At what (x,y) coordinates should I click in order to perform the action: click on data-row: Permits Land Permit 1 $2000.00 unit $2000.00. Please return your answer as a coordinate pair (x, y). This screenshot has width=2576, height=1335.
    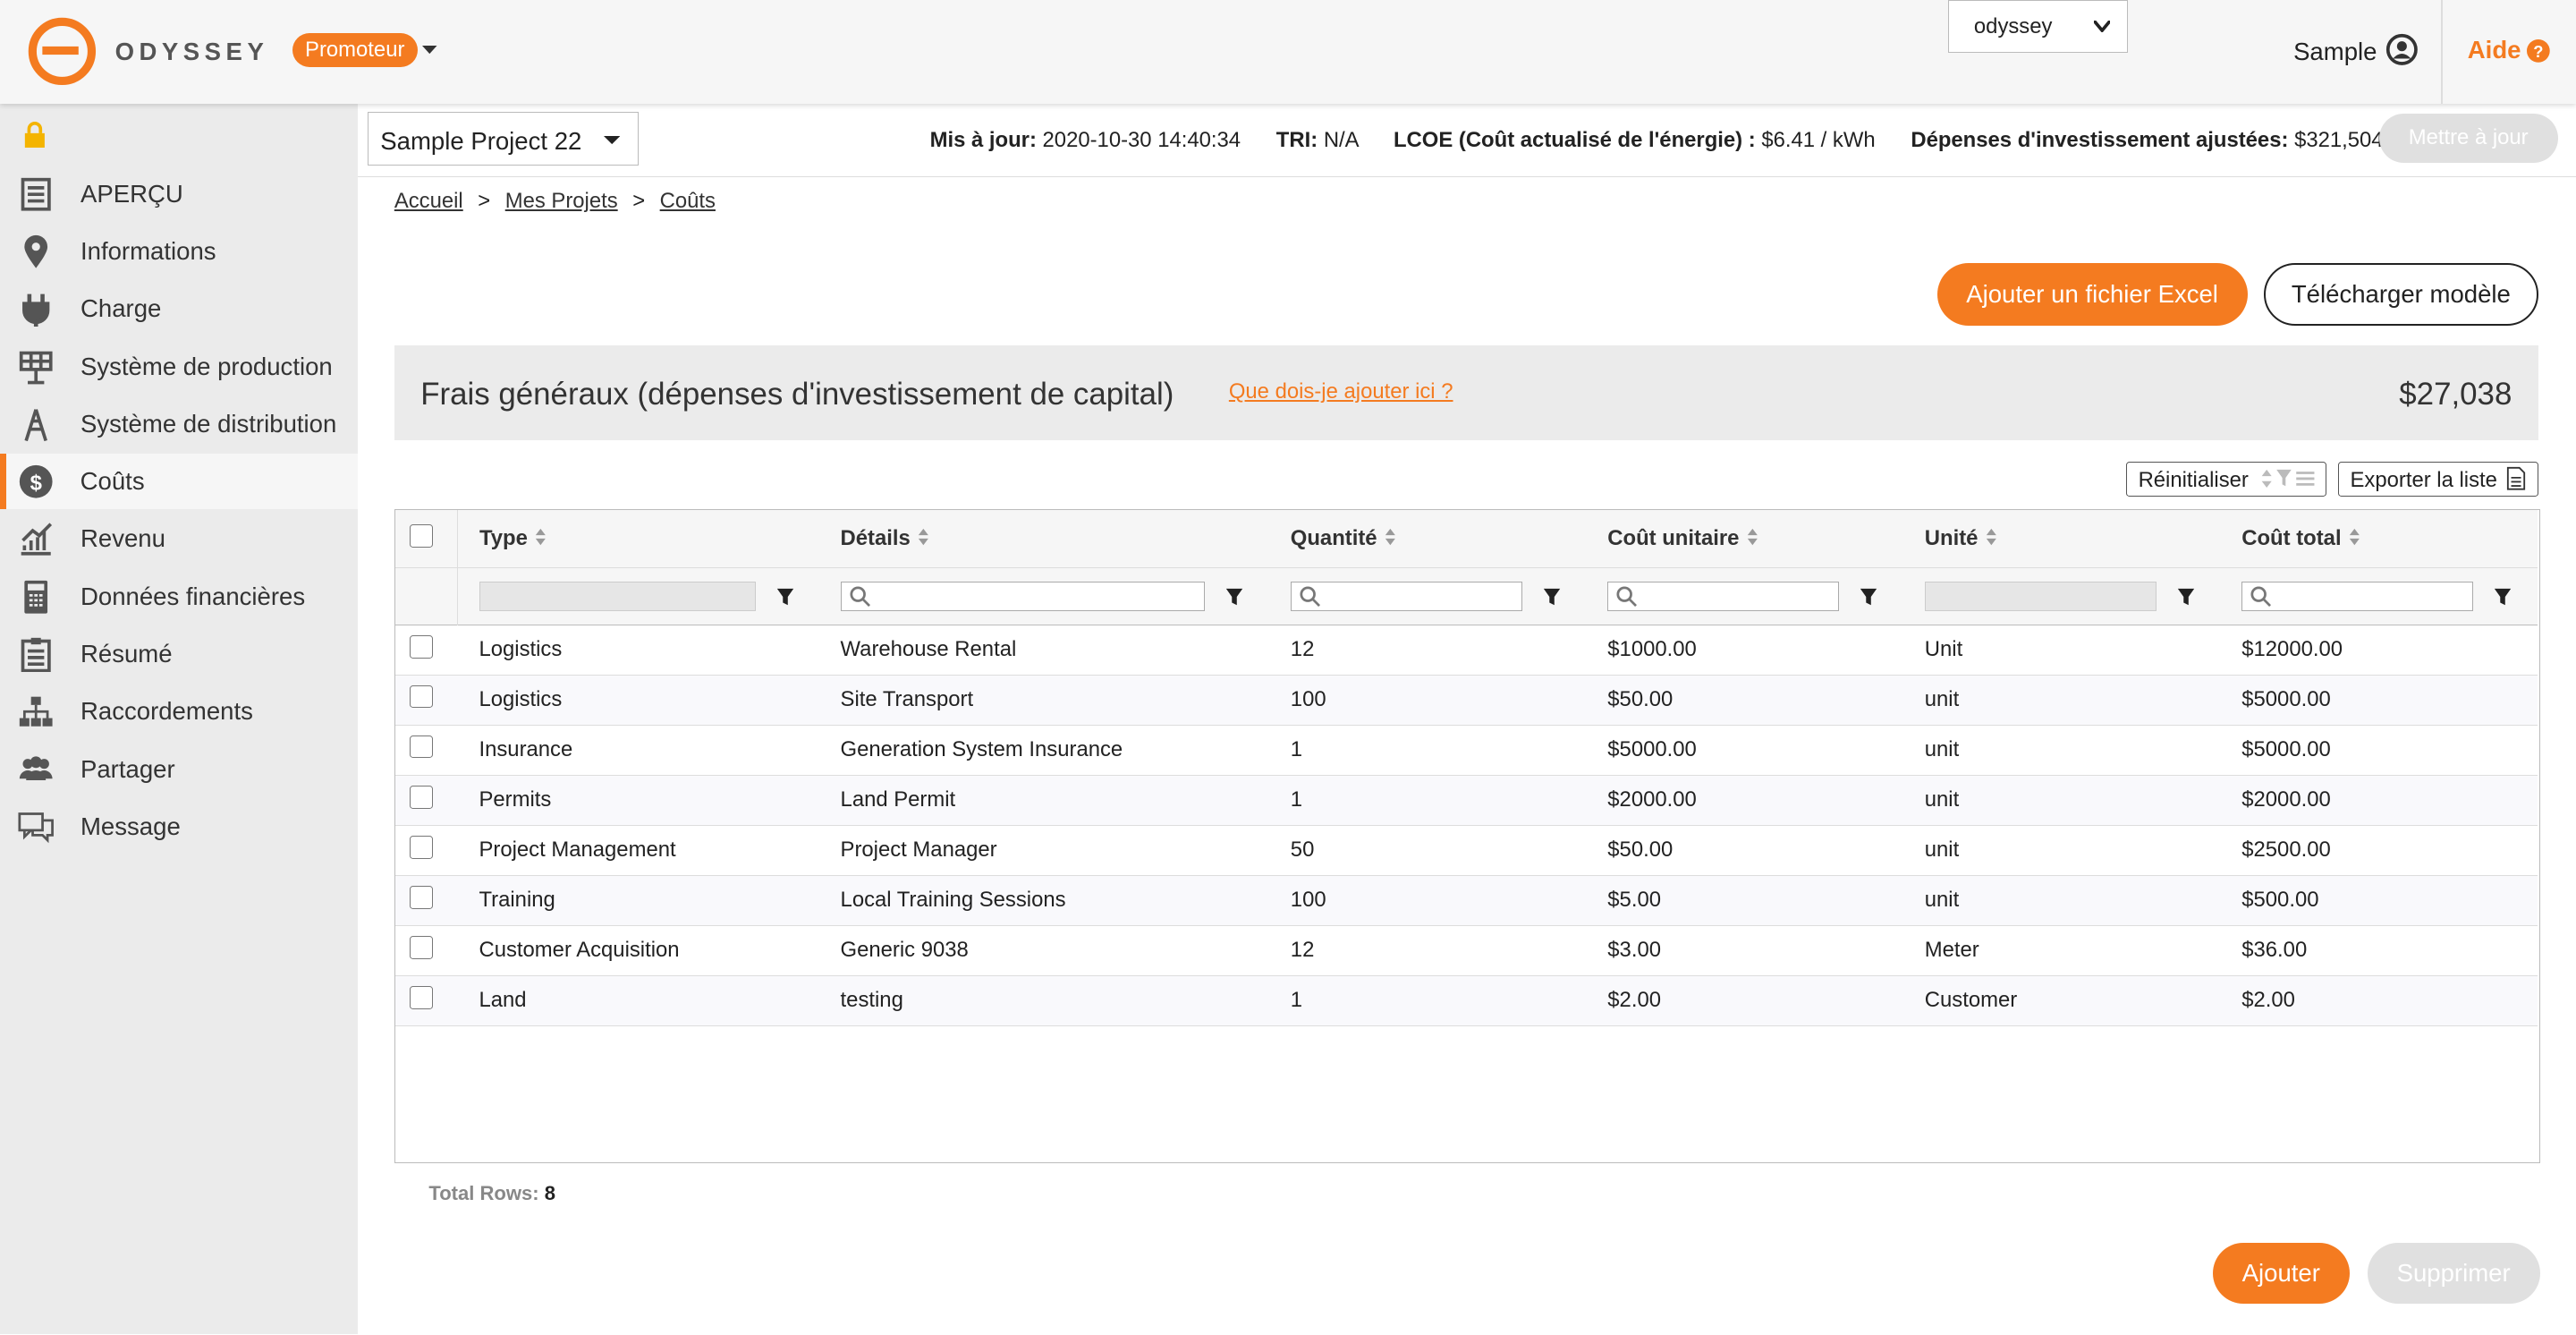
    Looking at the image, I should click on (1466, 800).